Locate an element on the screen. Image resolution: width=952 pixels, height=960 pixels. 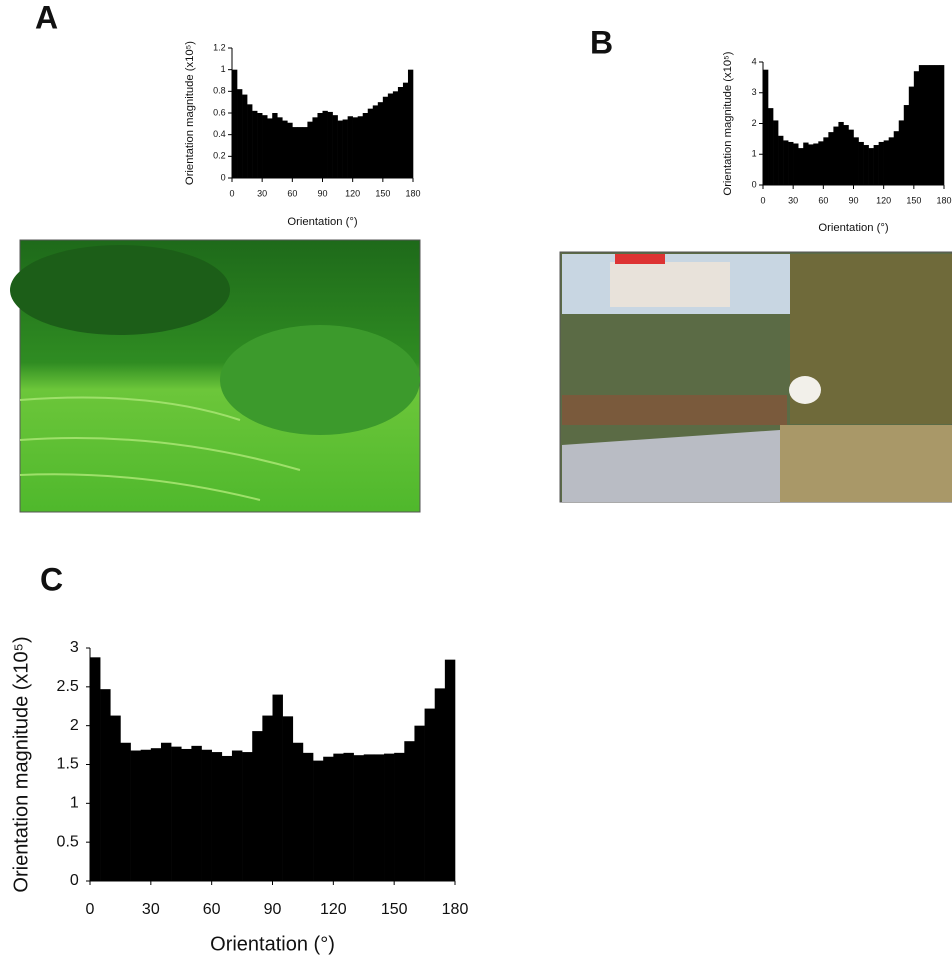
x-tick-label: 120 is located at coordinates (333, 909).